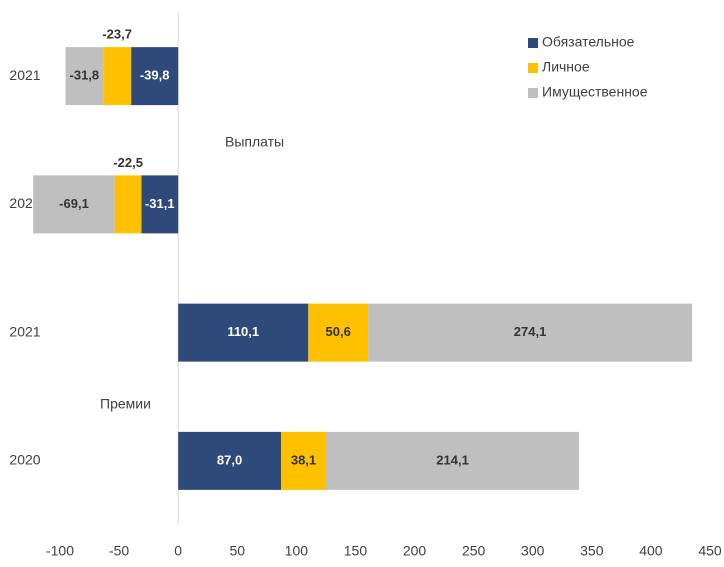 This screenshot has width=724, height=567. I want to click on x-tick-label: 200, so click(415, 551).